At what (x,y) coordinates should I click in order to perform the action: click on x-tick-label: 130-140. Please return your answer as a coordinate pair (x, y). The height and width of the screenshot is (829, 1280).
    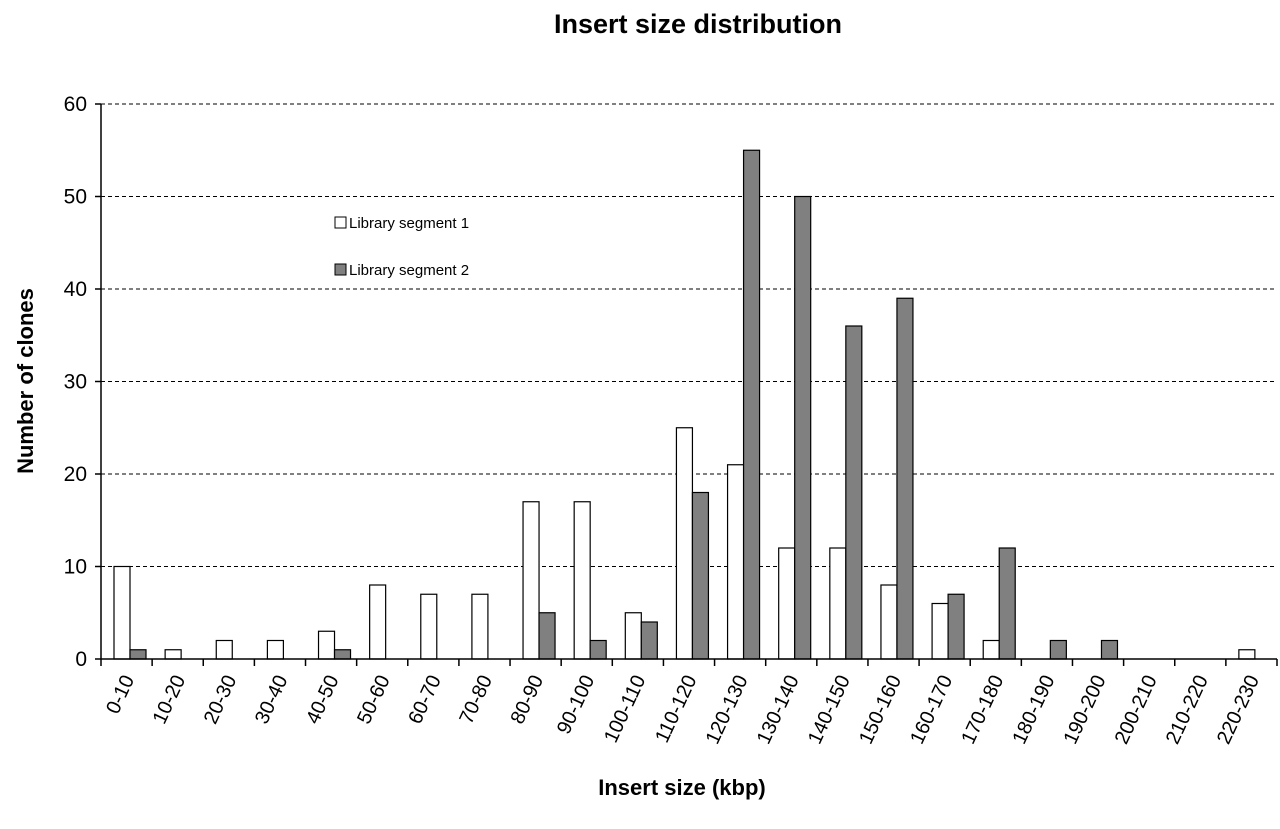
    Looking at the image, I should click on (778, 710).